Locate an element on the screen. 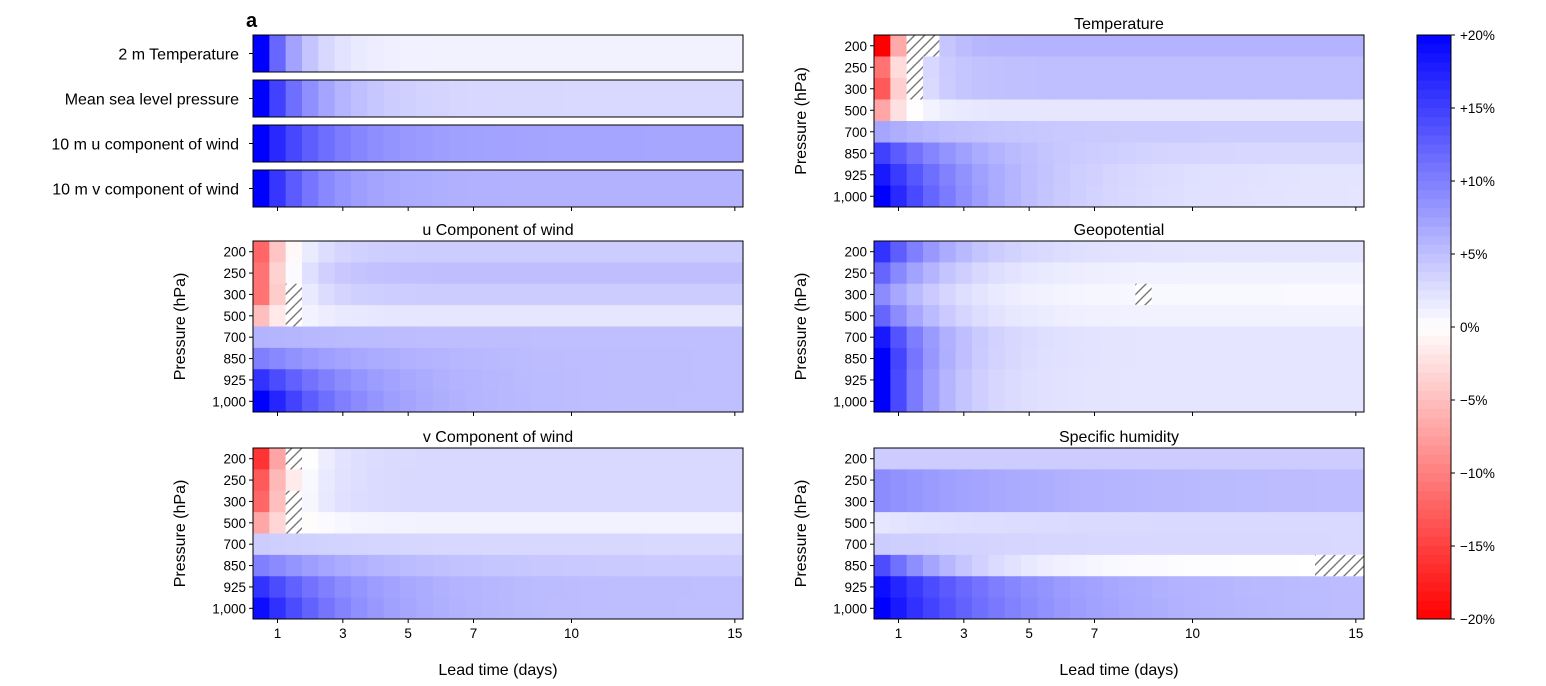  panel-title: Temperature is located at coordinates (1119, 24).